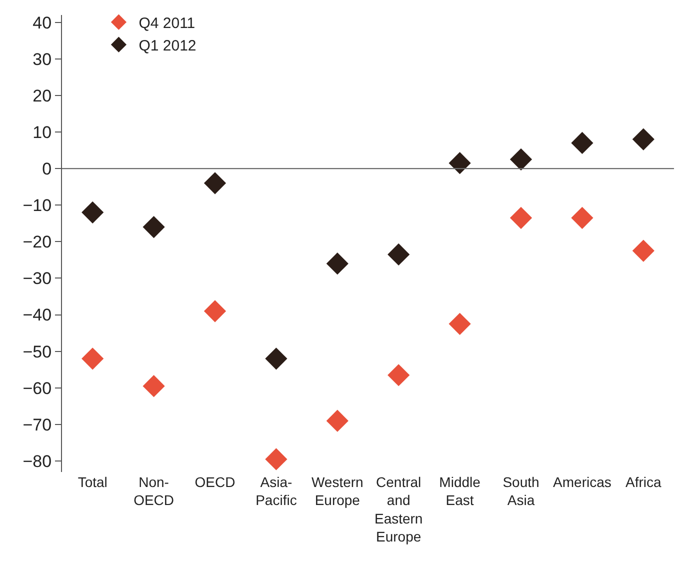 This screenshot has width=684, height=582. Describe the element at coordinates (37, 315) in the screenshot. I see `y-tick-label: −40` at that location.